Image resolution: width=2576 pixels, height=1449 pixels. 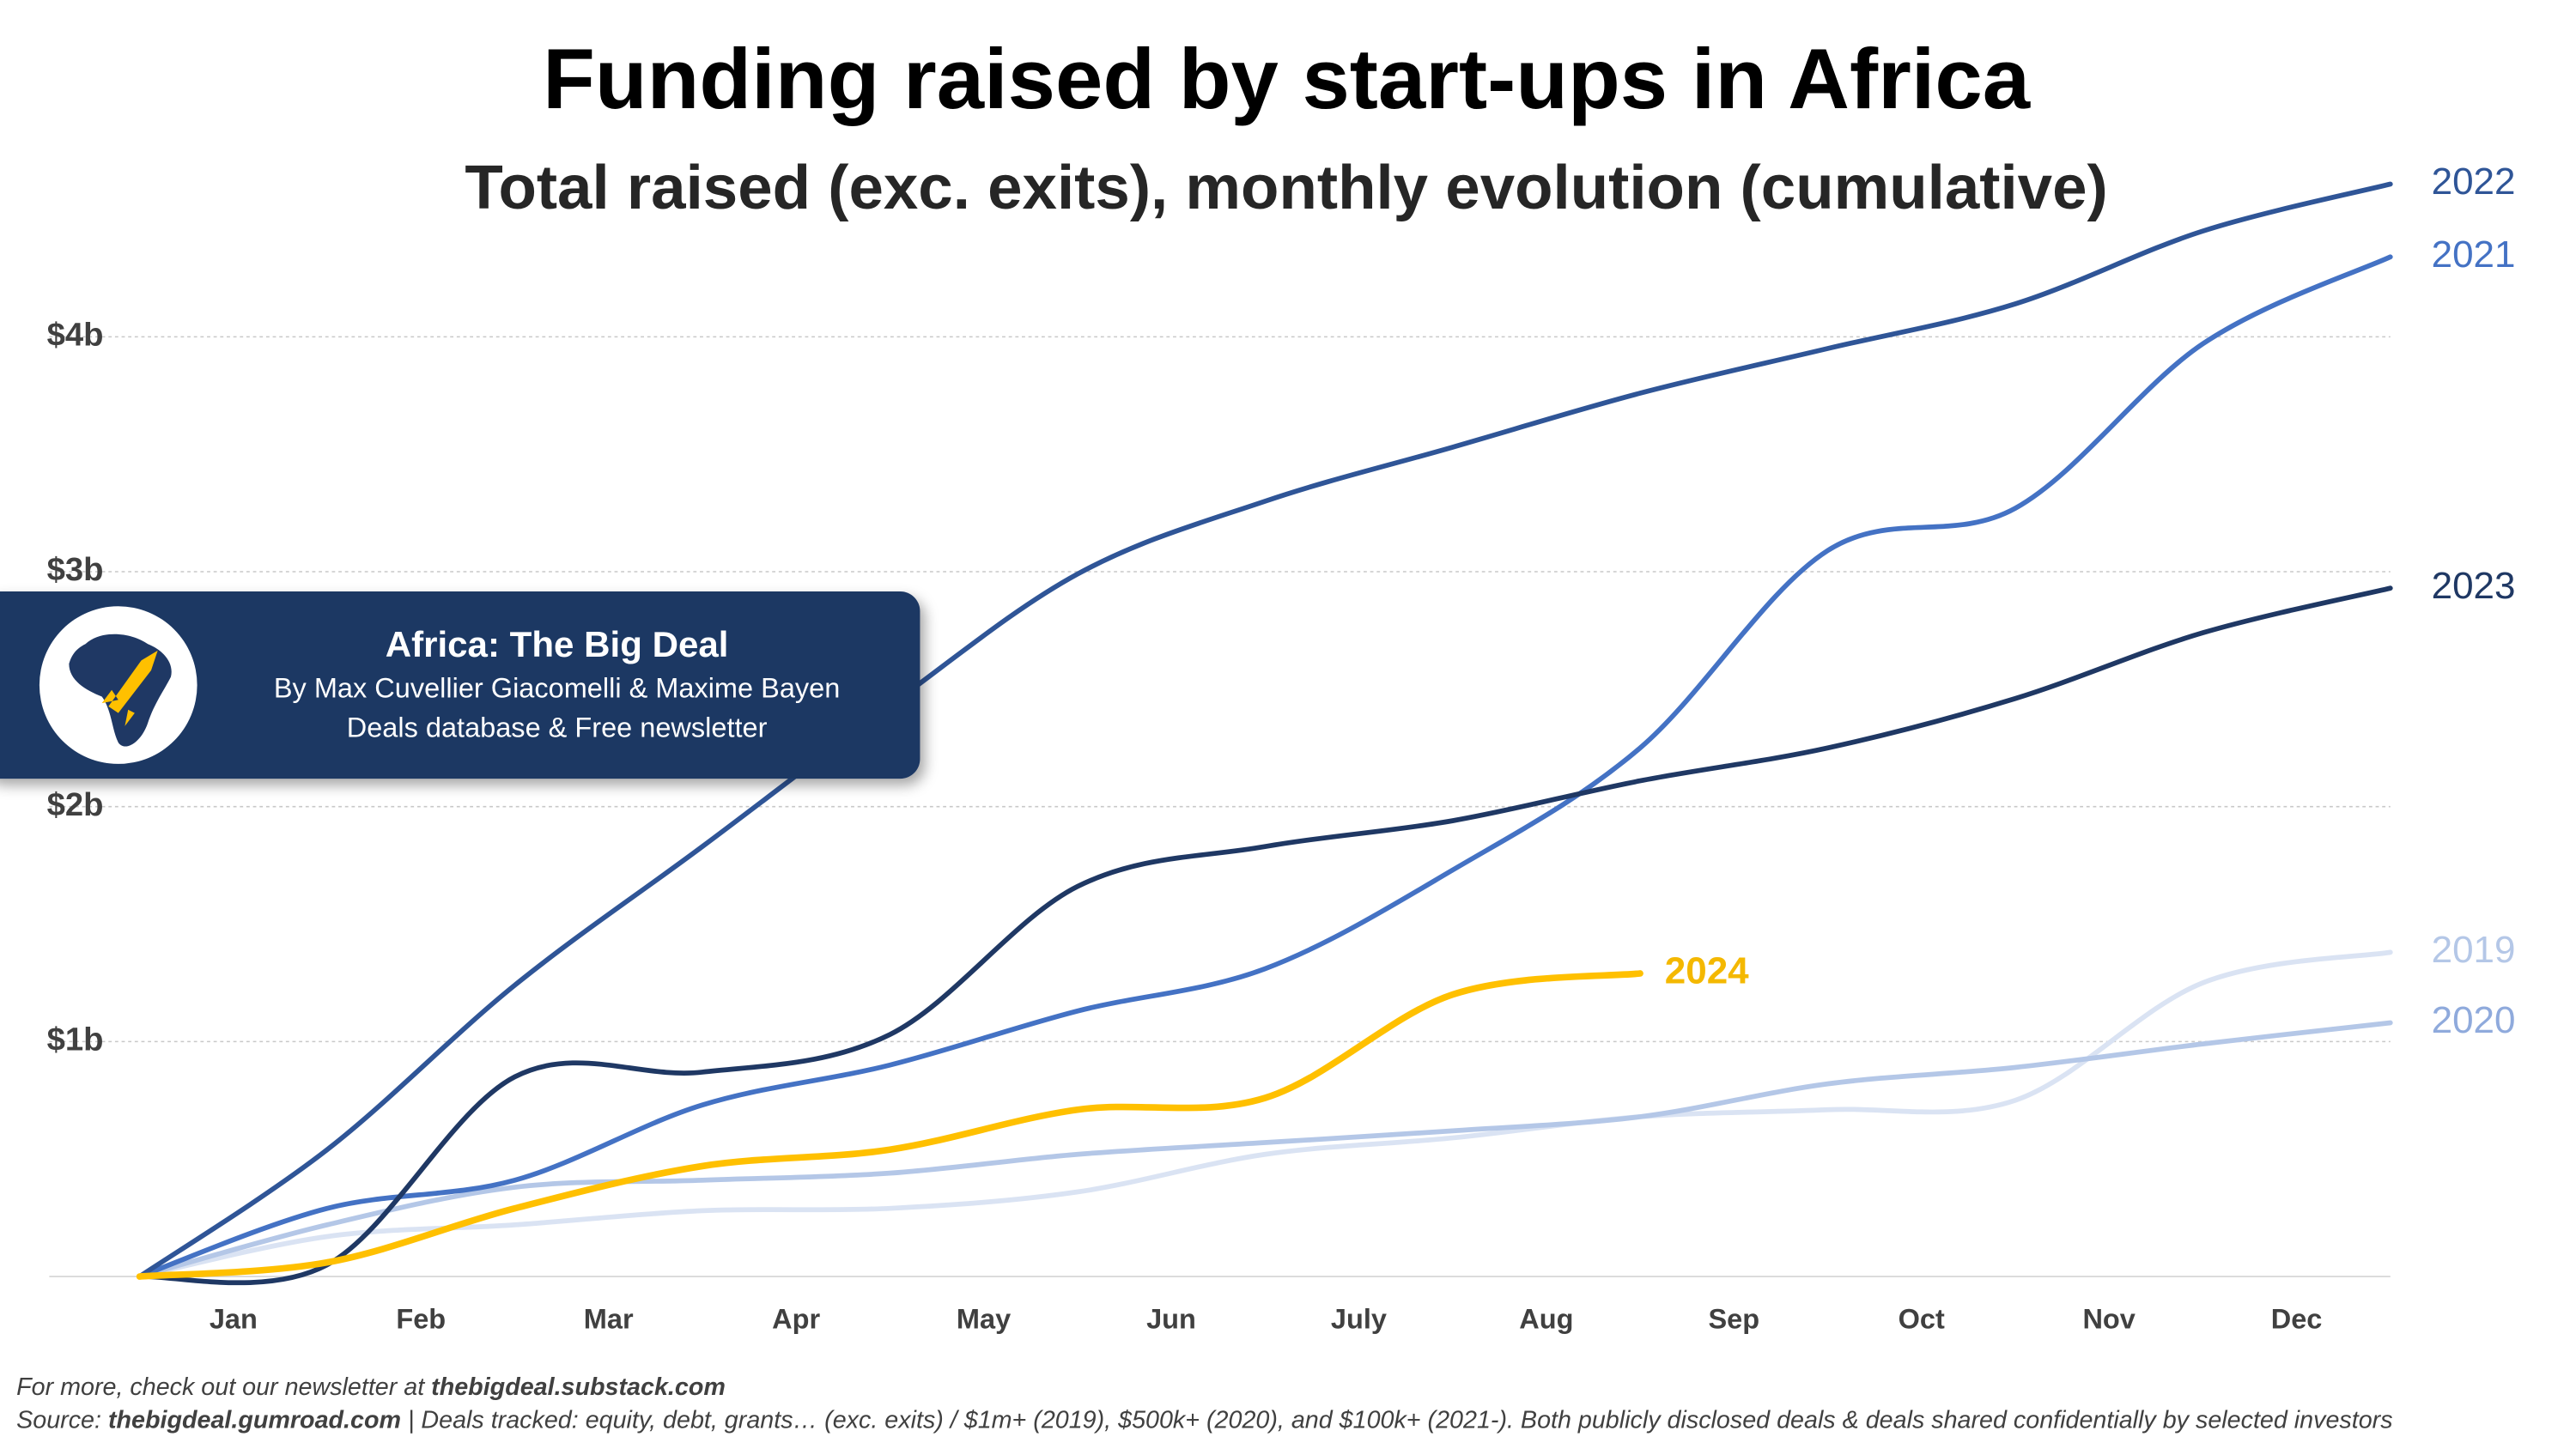 I want to click on x-tick-label: Dec, so click(x=2297, y=1318).